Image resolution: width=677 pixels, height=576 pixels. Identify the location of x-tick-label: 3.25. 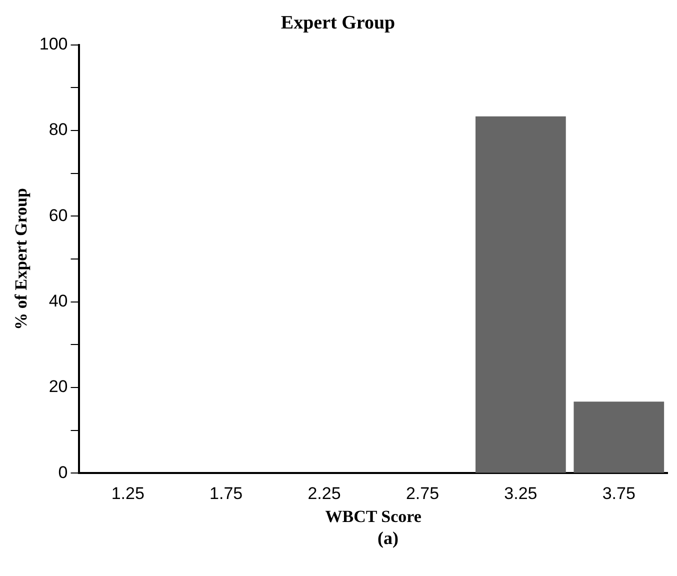
(521, 494).